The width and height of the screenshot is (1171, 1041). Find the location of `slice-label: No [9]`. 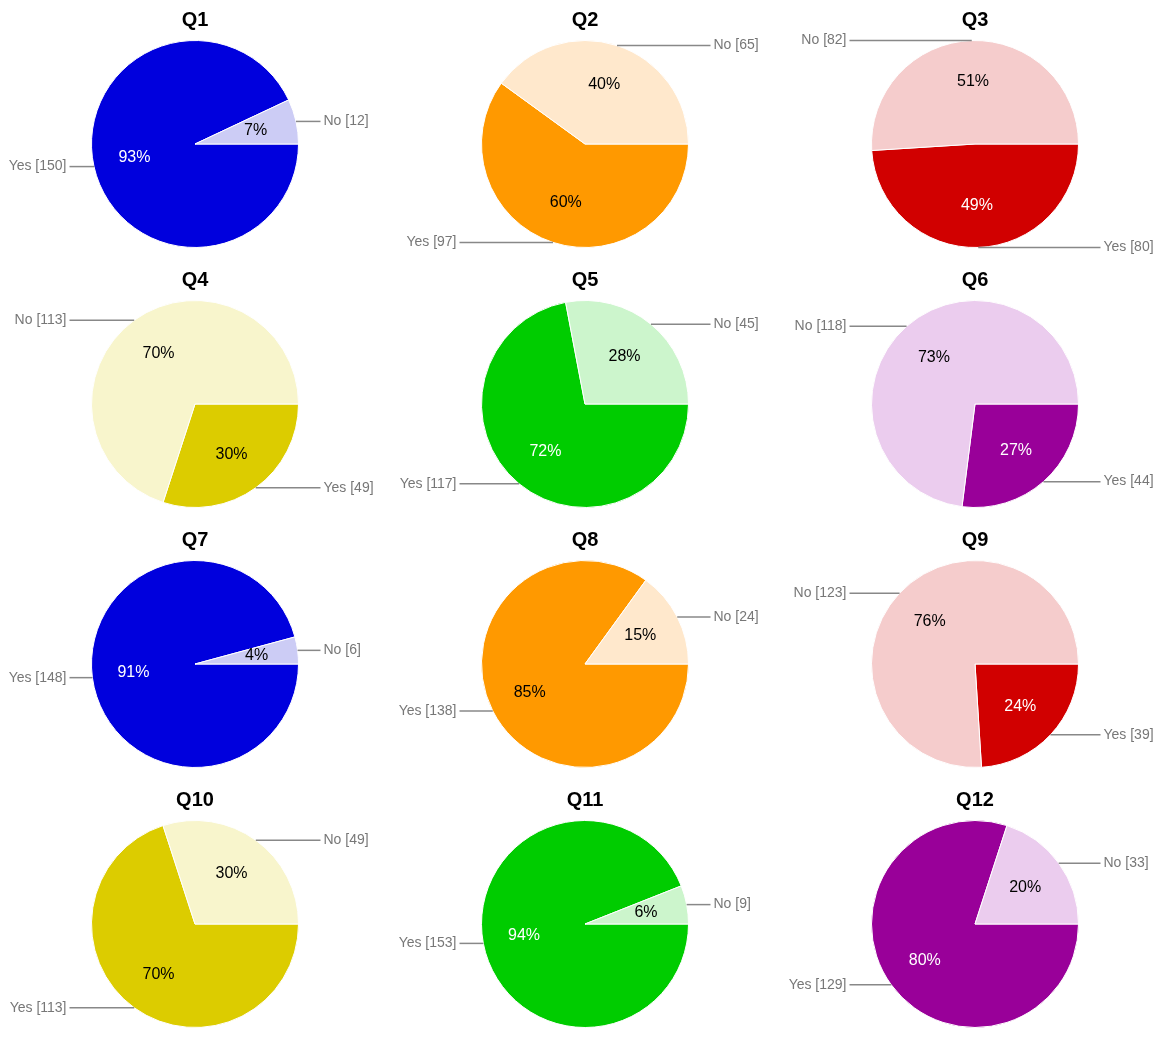

slice-label: No [9] is located at coordinates (732, 903).